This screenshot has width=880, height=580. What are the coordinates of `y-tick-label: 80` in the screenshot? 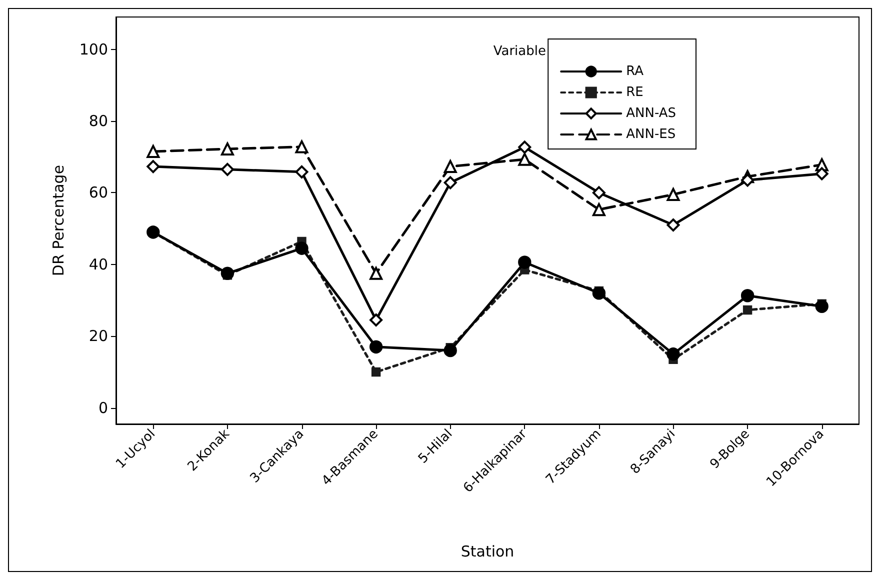 It's located at (98, 121).